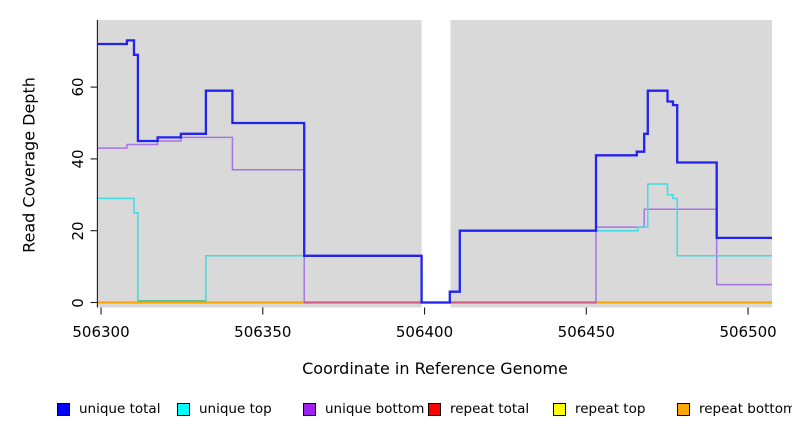  I want to click on legend-item-repeat-total: repeat total, so click(478, 409).